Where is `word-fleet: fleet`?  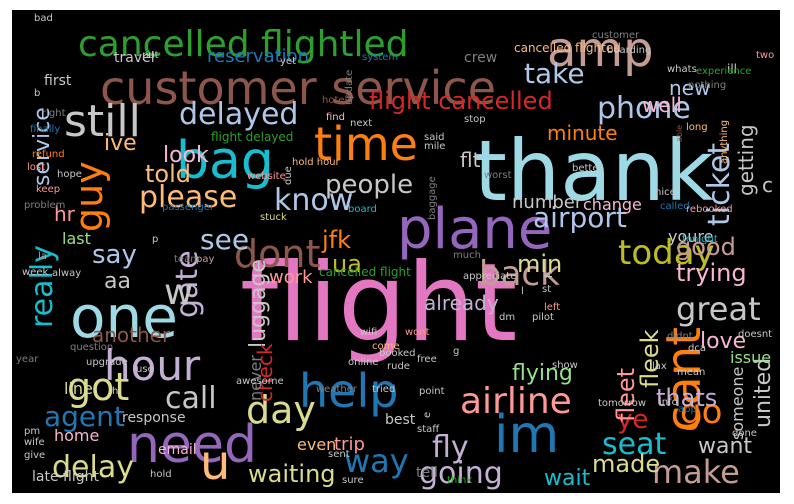
word-fleet: fleet is located at coordinates (626, 395).